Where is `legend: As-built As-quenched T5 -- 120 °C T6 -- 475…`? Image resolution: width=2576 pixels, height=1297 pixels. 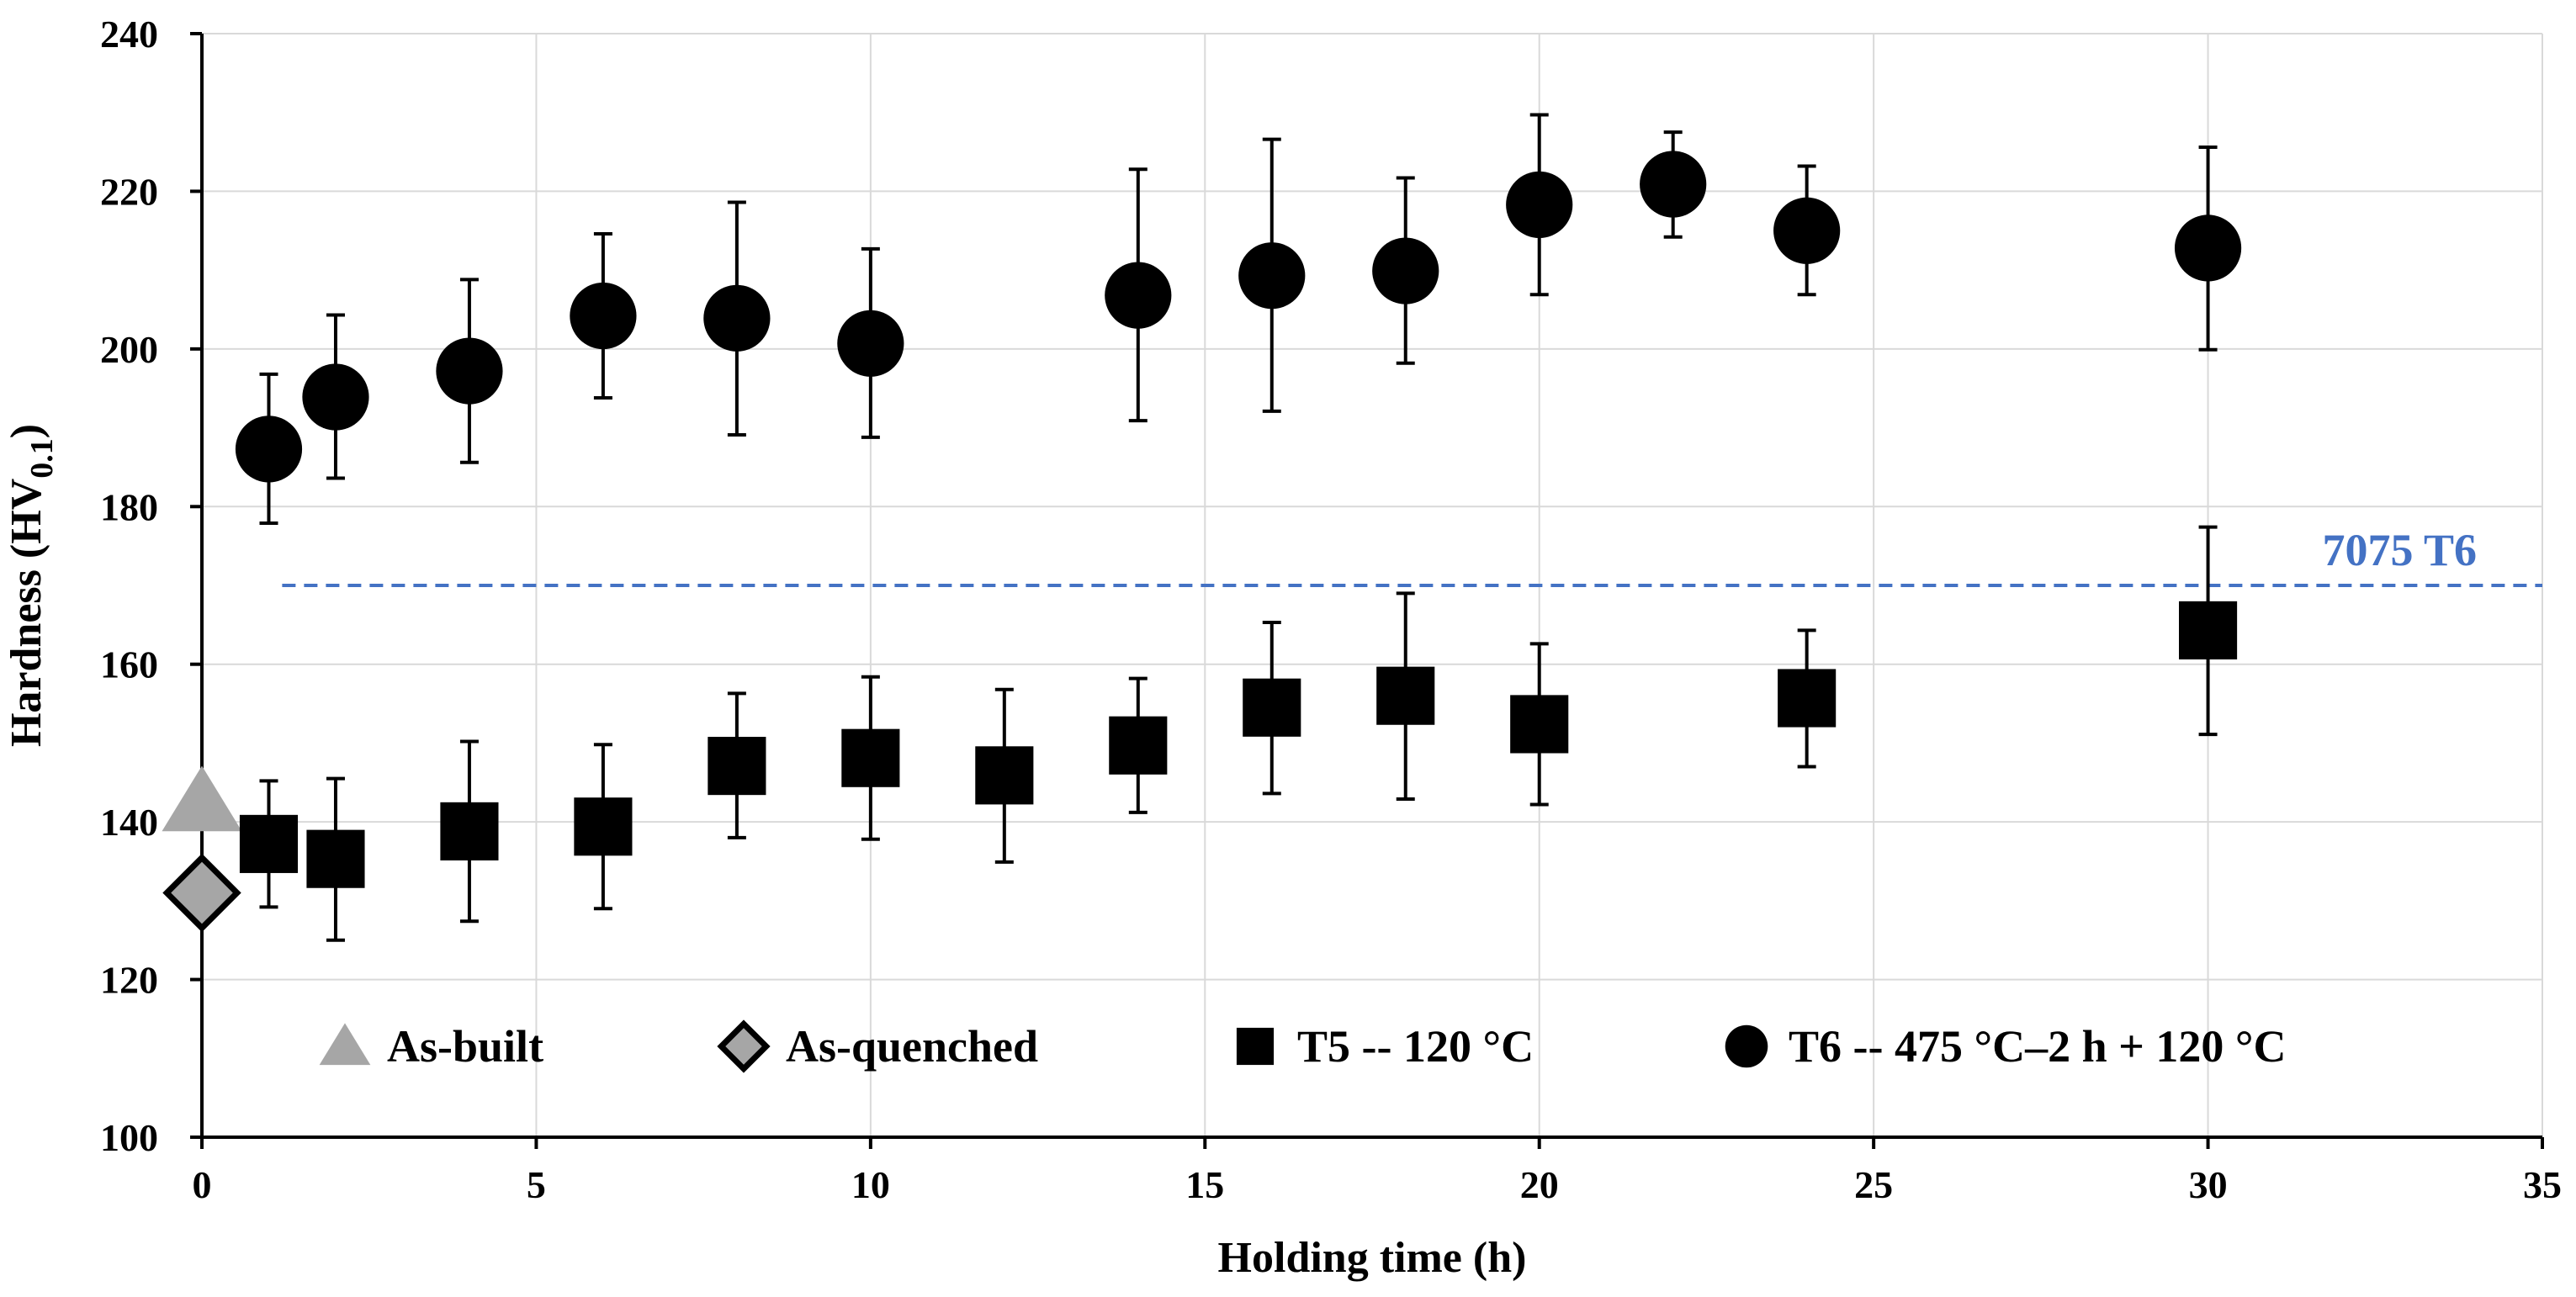
legend: As-built As-quenched T5 -- 120 °C T6 -- 475… is located at coordinates (1302, 1046).